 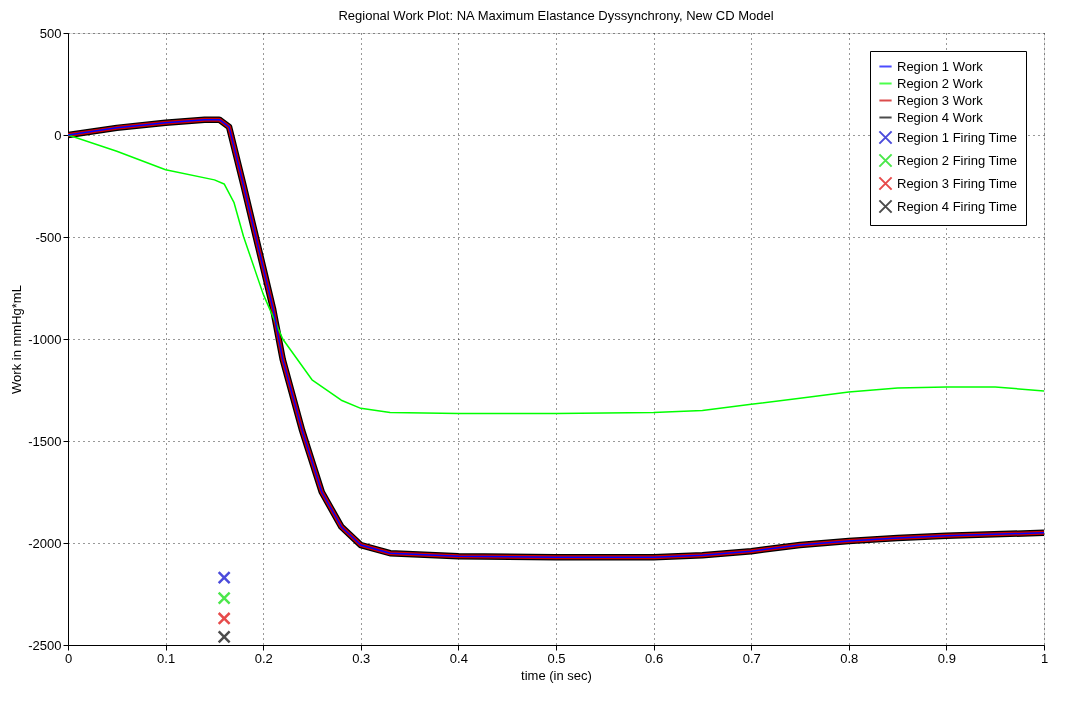 What do you see at coordinates (654, 658) in the screenshot?
I see `x-tick-label: 0.6` at bounding box center [654, 658].